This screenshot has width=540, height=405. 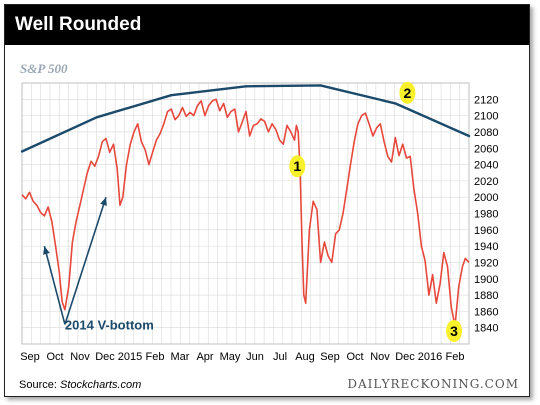 What do you see at coordinates (486, 166) in the screenshot?
I see `y-tick-label: 2040` at bounding box center [486, 166].